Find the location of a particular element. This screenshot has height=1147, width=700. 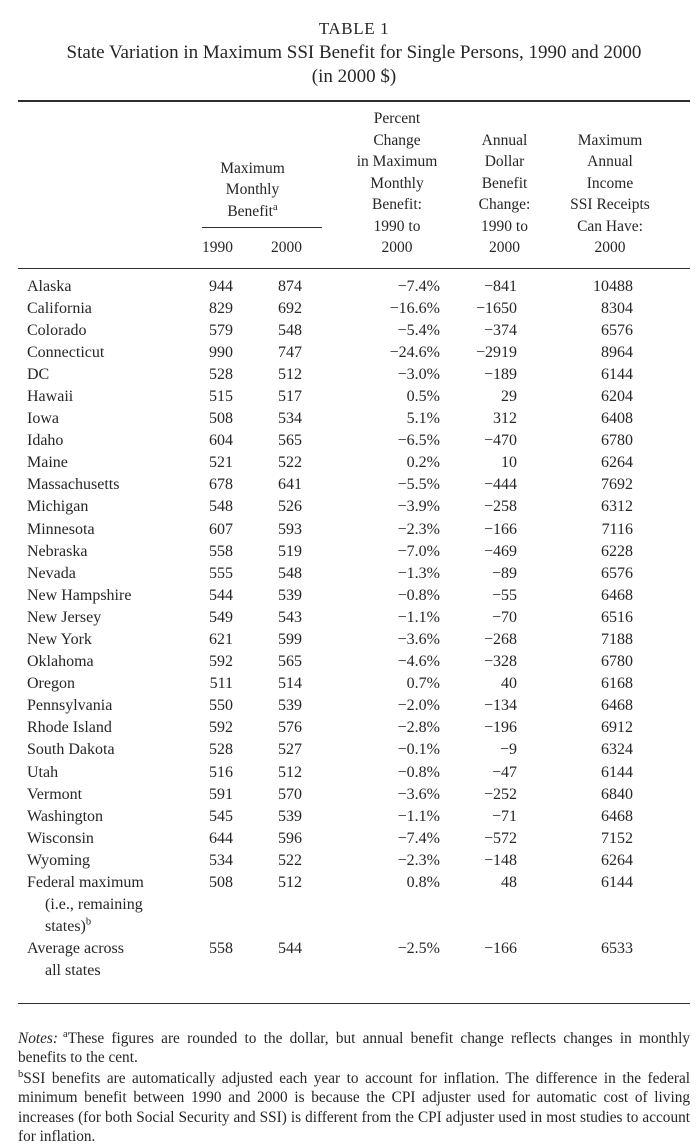

cell-max-income: 6264 is located at coordinates (606, 463).